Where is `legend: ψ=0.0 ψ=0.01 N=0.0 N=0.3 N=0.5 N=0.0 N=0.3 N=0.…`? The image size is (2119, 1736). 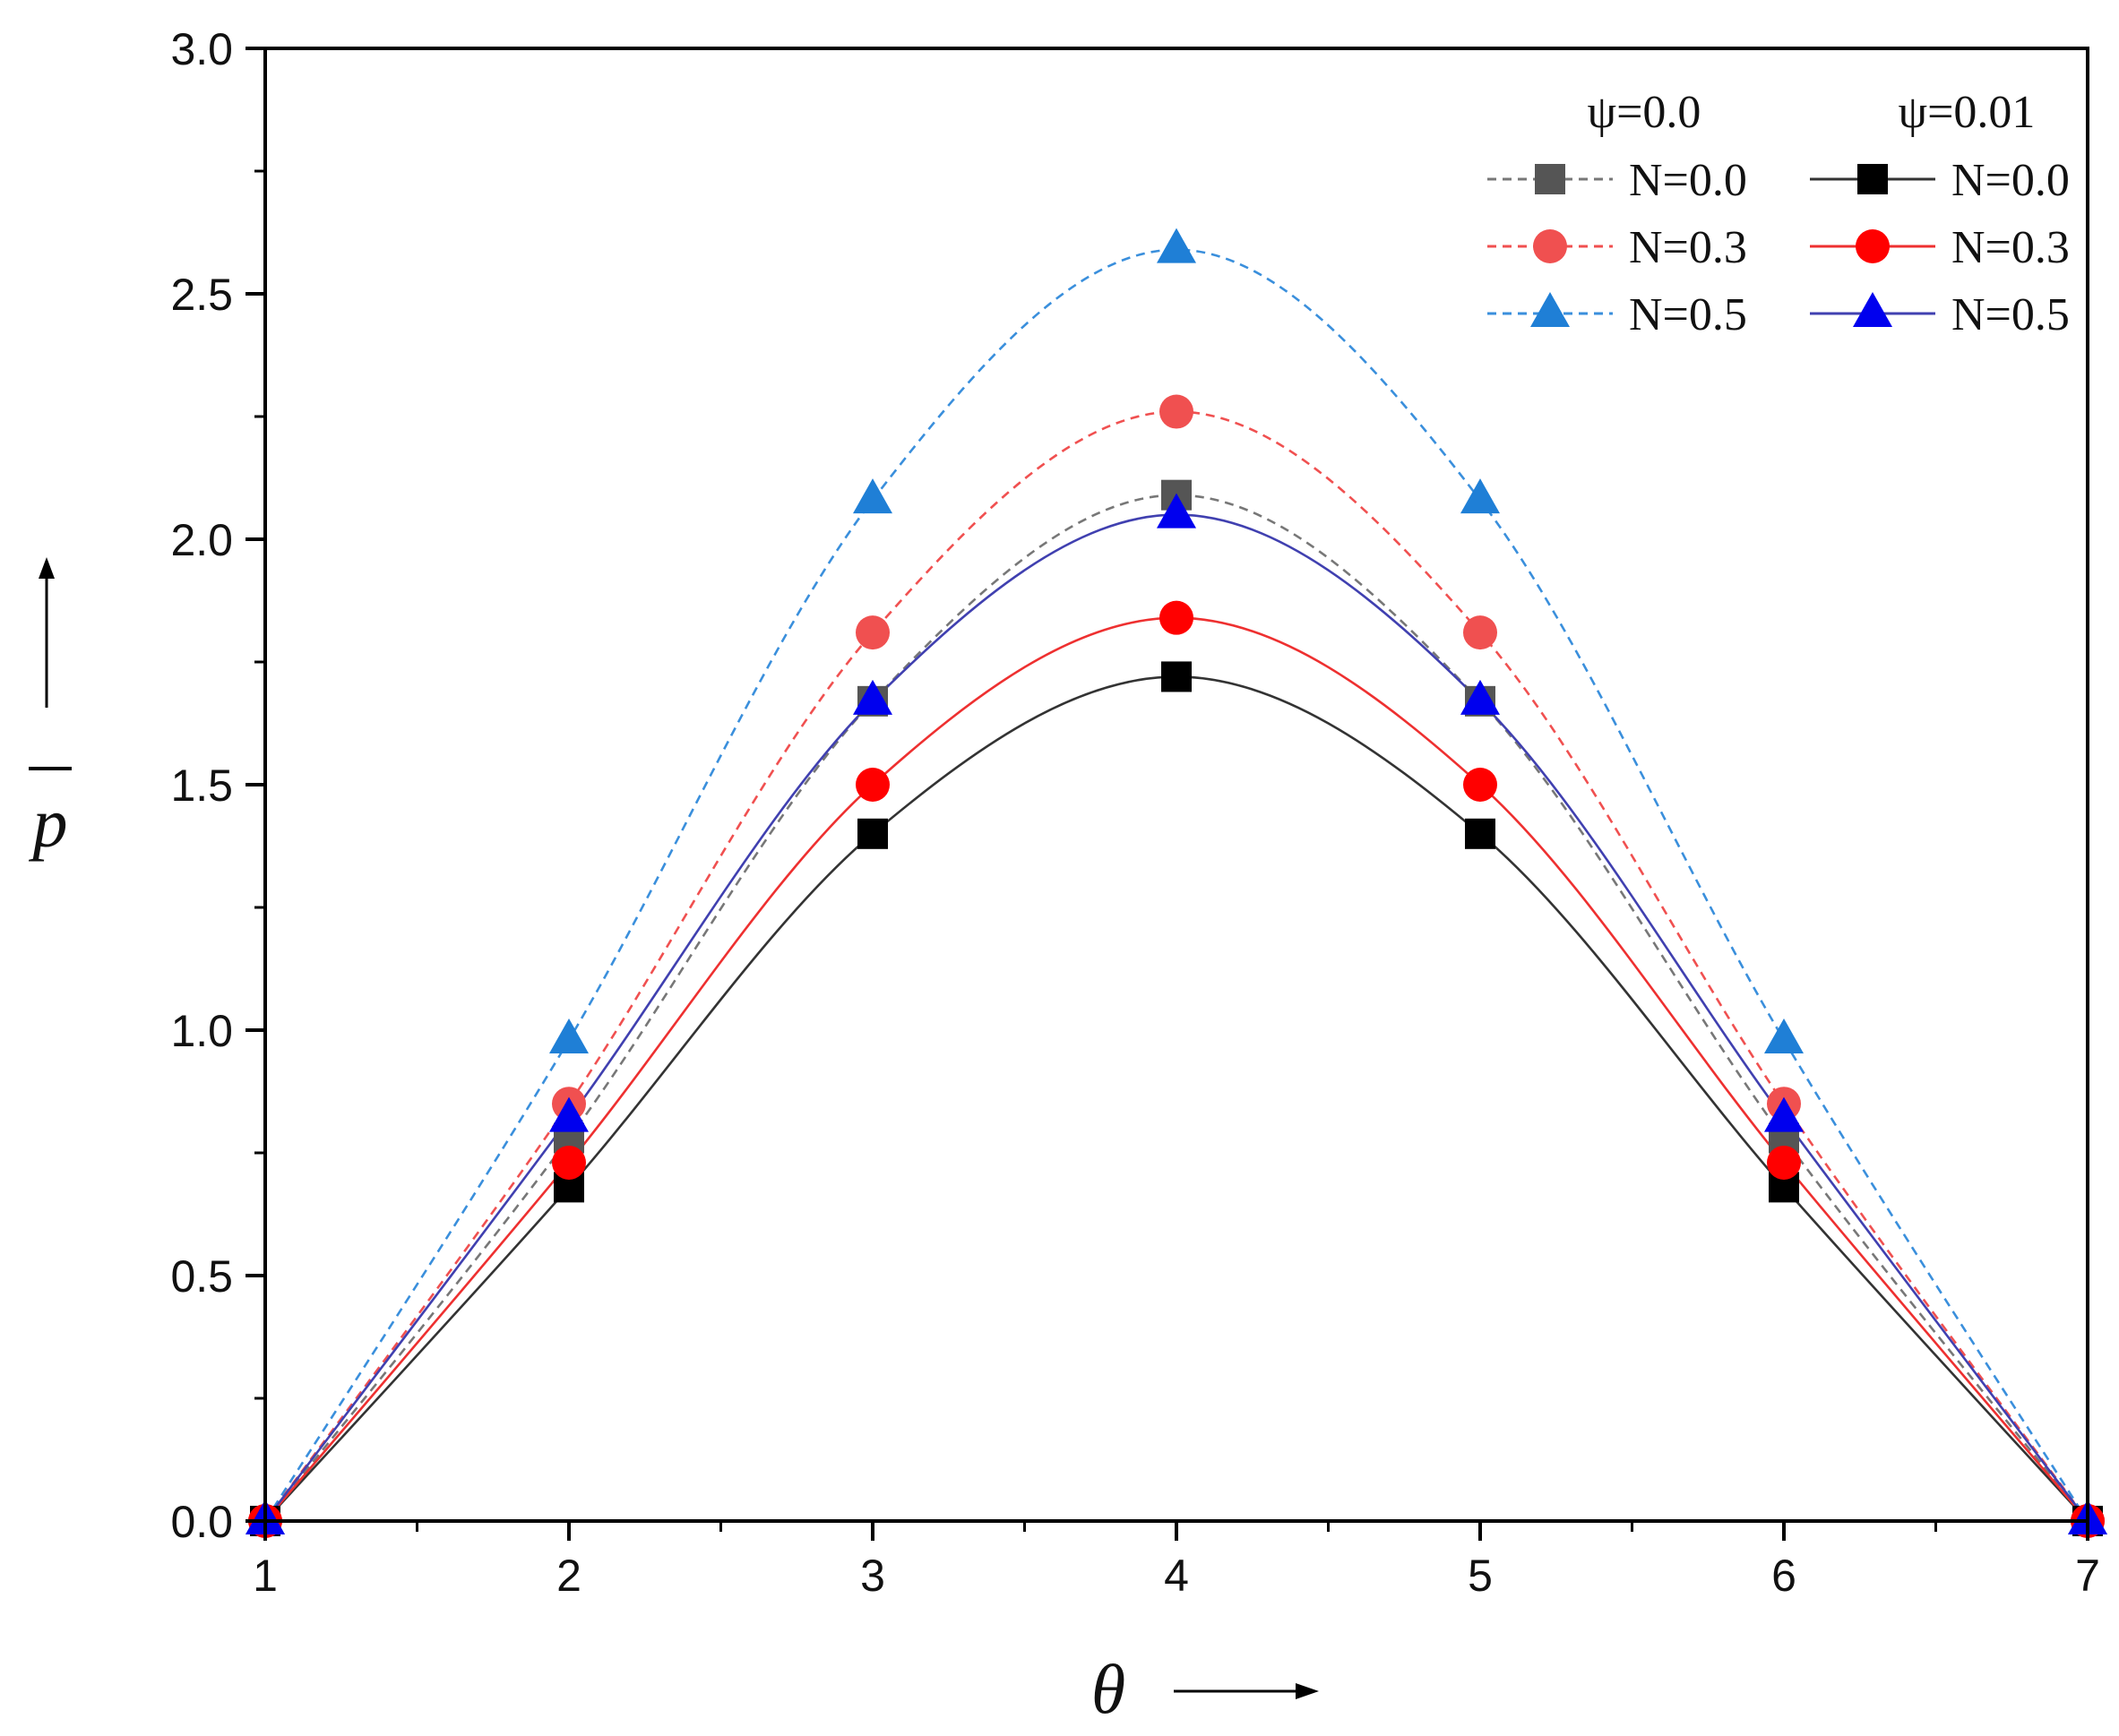 legend: ψ=0.0 ψ=0.01 N=0.0 N=0.3 N=0.5 N=0.0 N=0.3 N=0.… is located at coordinates (1778, 213).